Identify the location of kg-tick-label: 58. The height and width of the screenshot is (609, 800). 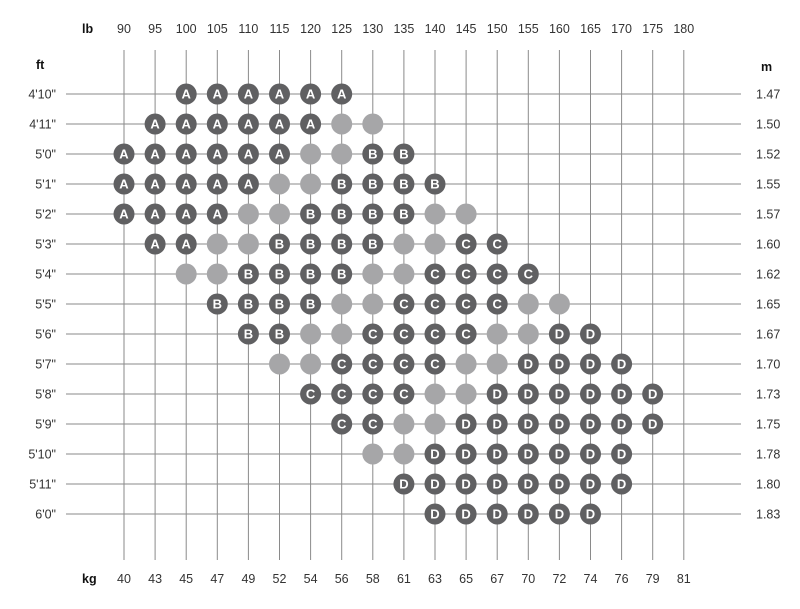
(373, 579).